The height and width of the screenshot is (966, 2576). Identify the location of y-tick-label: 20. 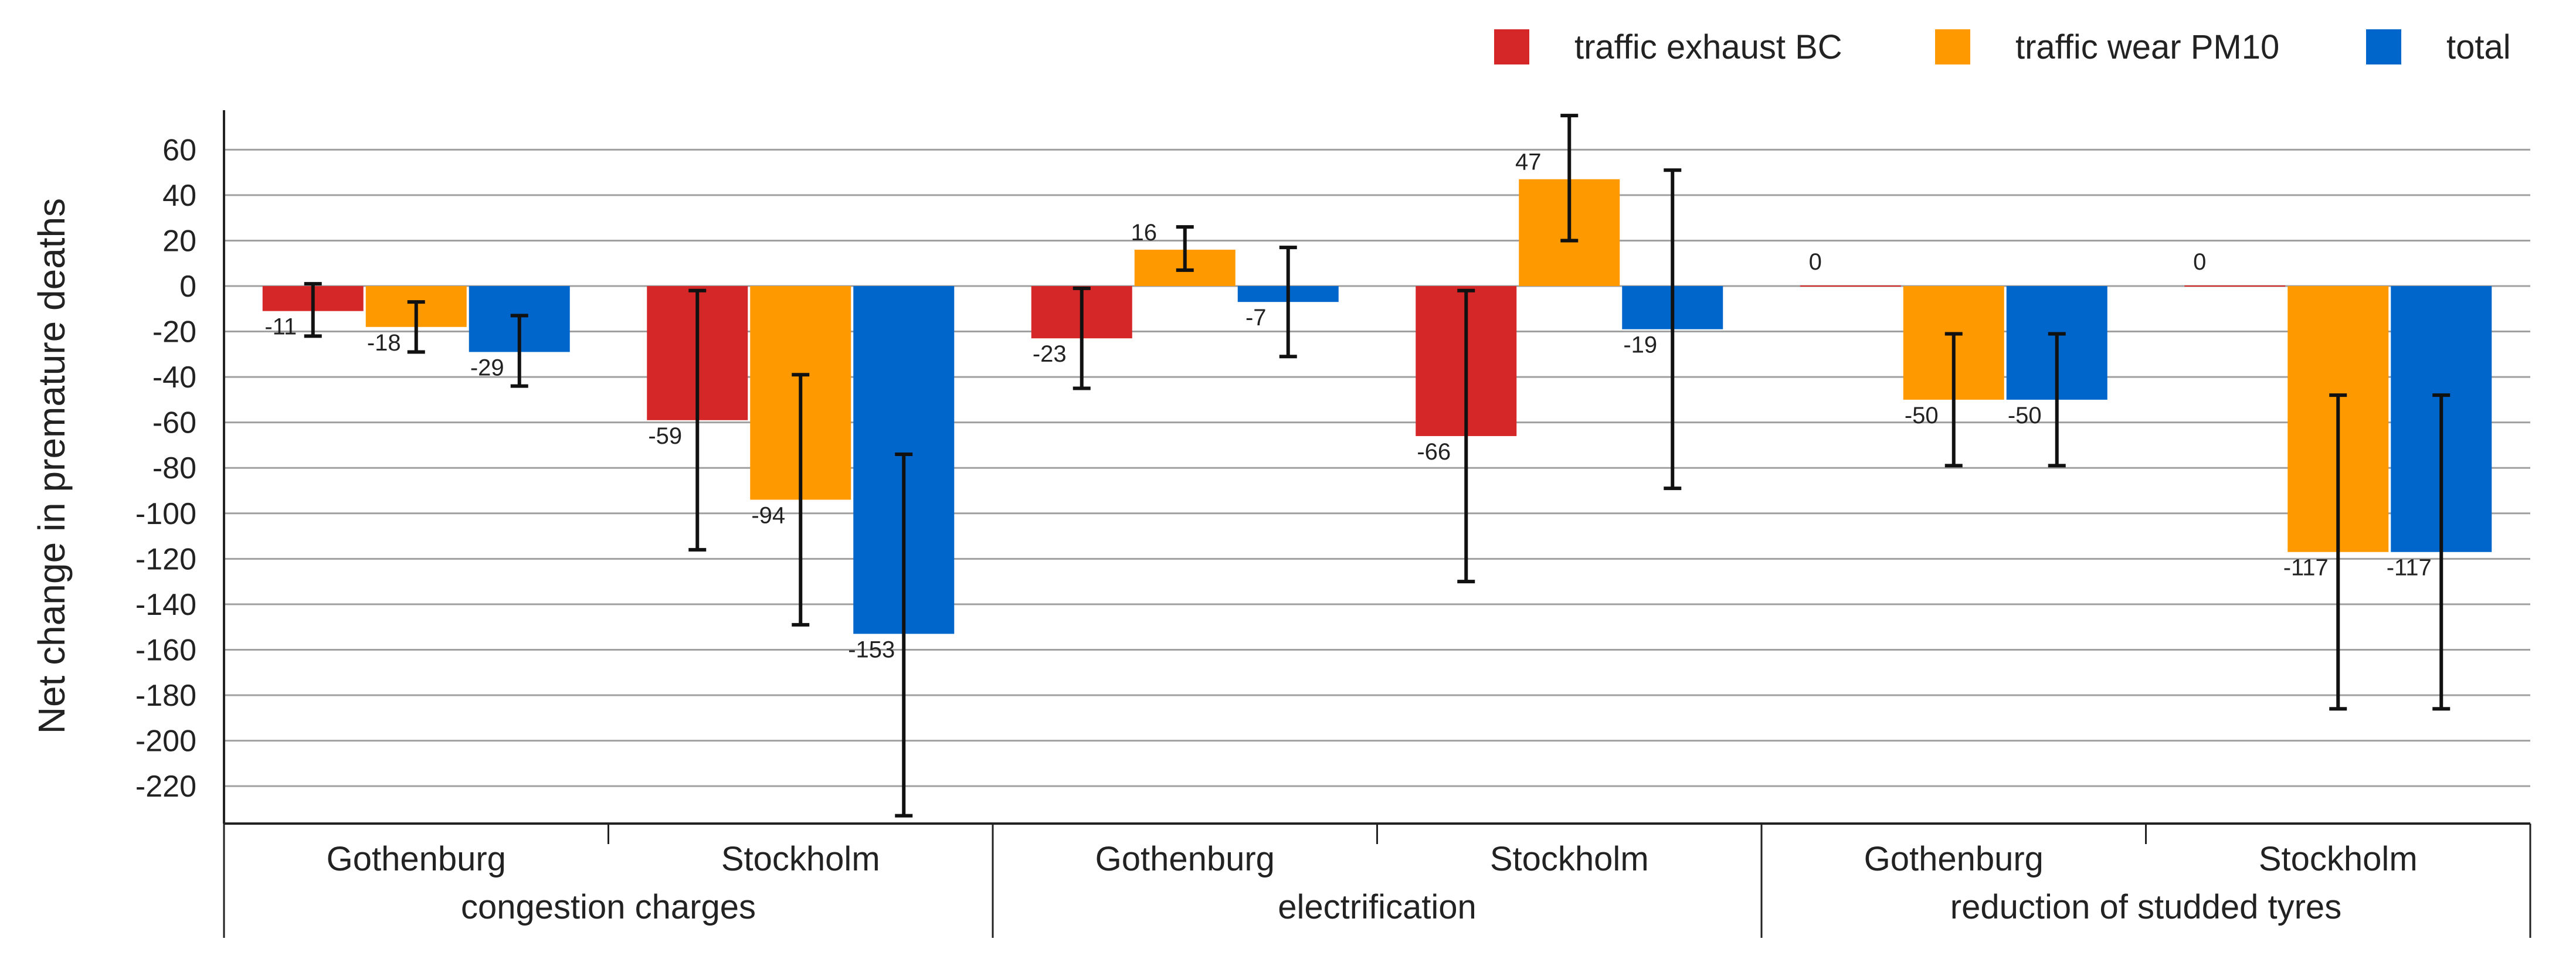
(179, 241).